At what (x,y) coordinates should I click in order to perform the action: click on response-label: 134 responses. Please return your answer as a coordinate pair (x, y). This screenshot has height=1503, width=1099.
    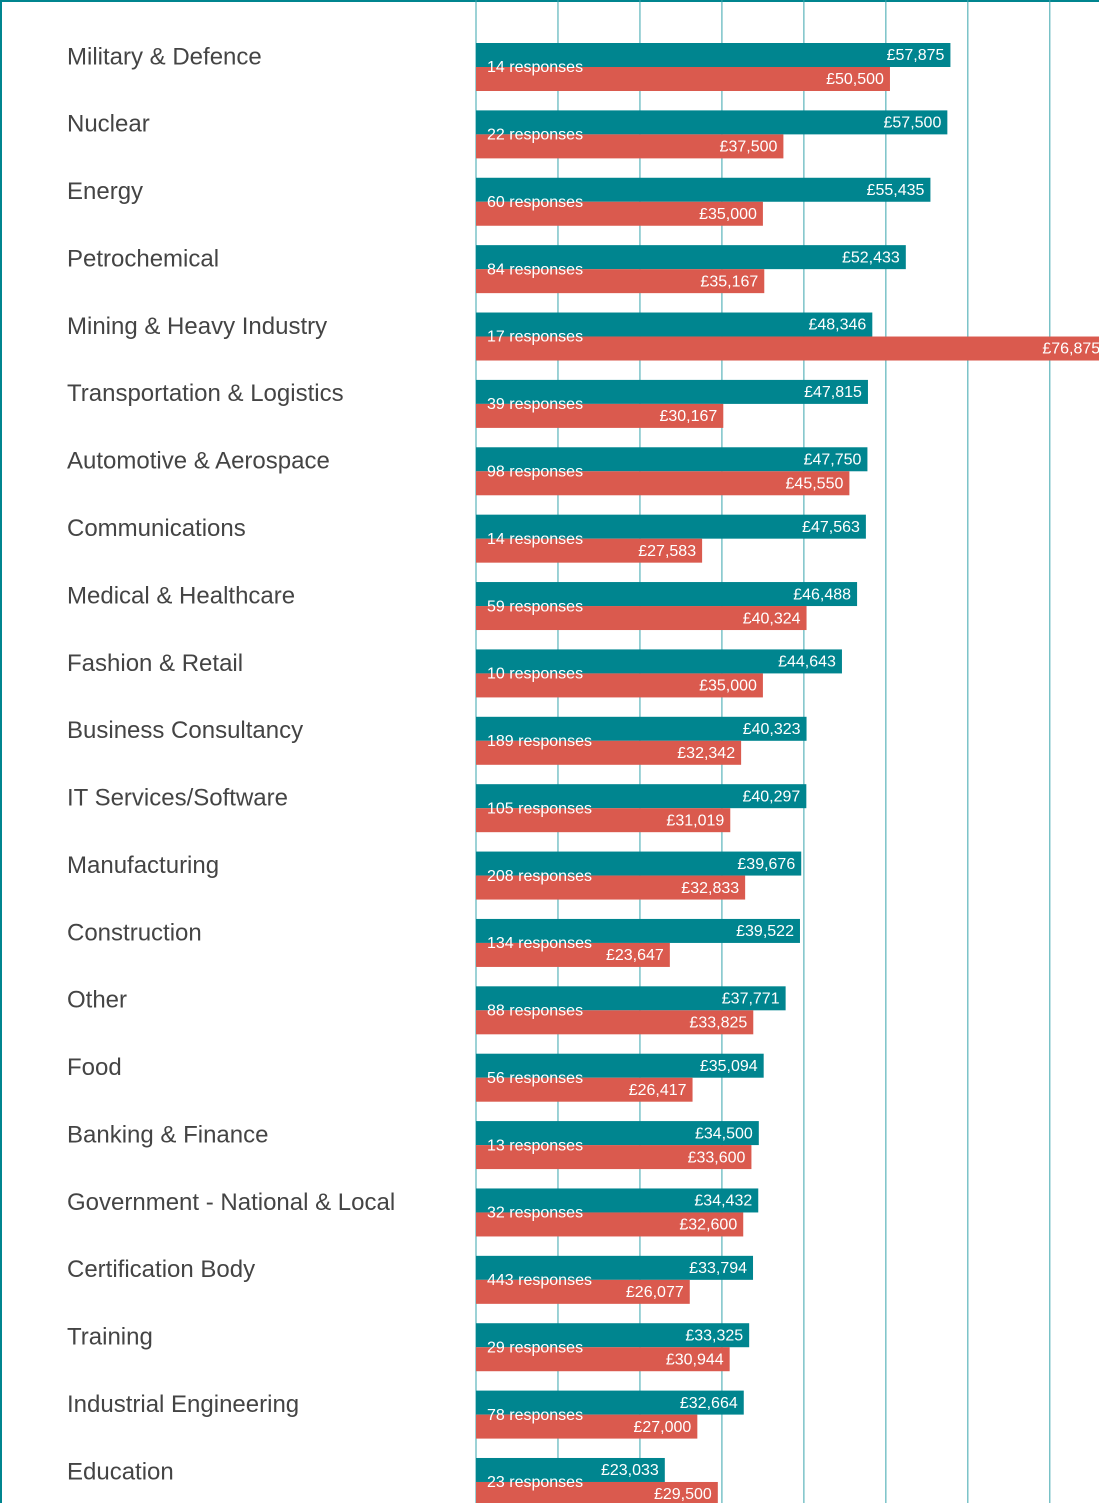
    Looking at the image, I should click on (539, 943).